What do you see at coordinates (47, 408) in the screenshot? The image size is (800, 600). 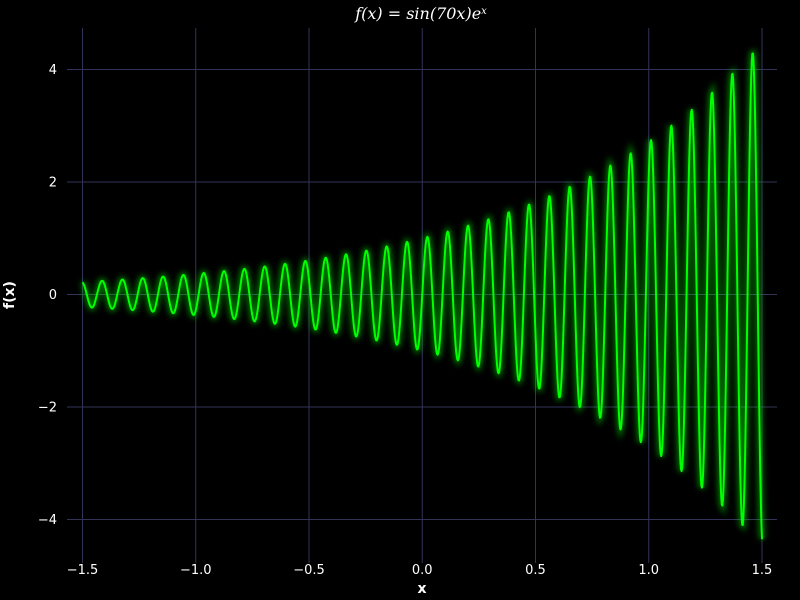 I see `y-tick-label: −2` at bounding box center [47, 408].